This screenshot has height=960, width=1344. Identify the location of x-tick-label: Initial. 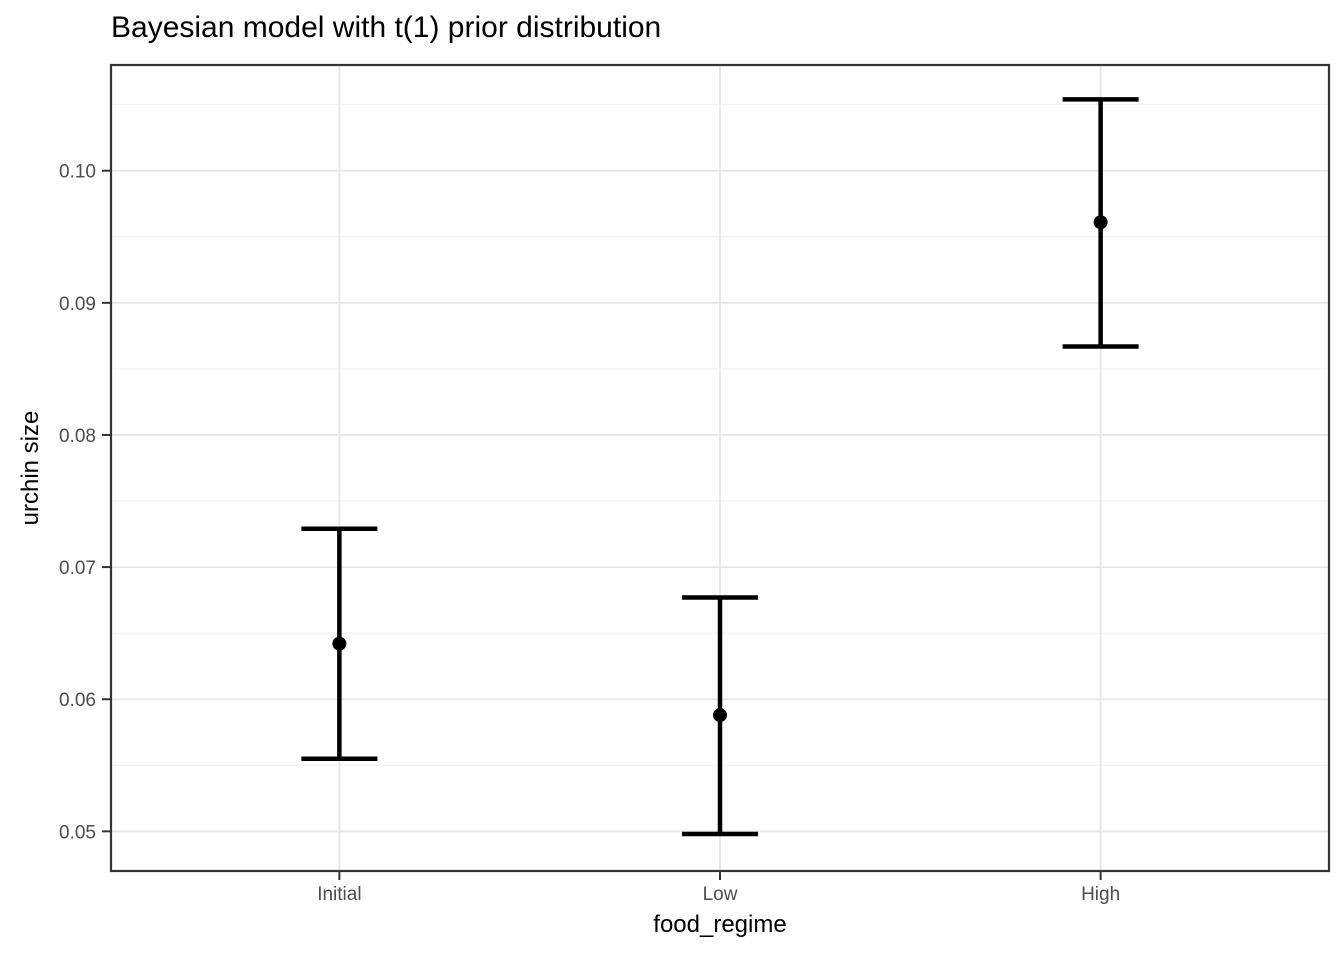
(339, 894).